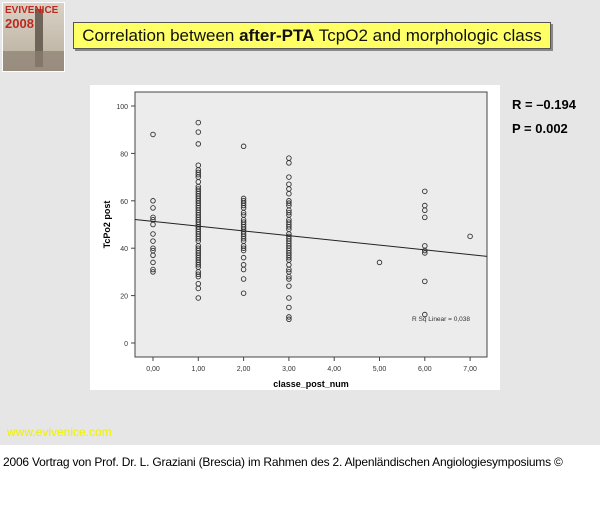 This screenshot has height=511, width=600. Describe the element at coordinates (124, 154) in the screenshot. I see `y-tick-label: 80` at that location.